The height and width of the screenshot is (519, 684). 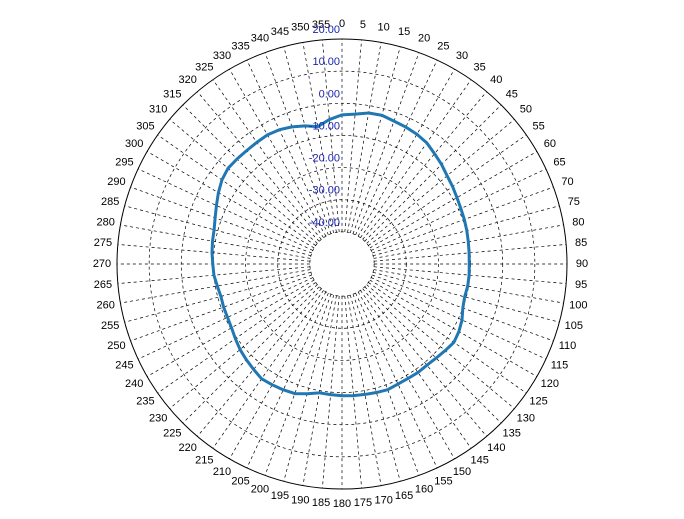 I want to click on angle-label: 145, so click(x=479, y=461).